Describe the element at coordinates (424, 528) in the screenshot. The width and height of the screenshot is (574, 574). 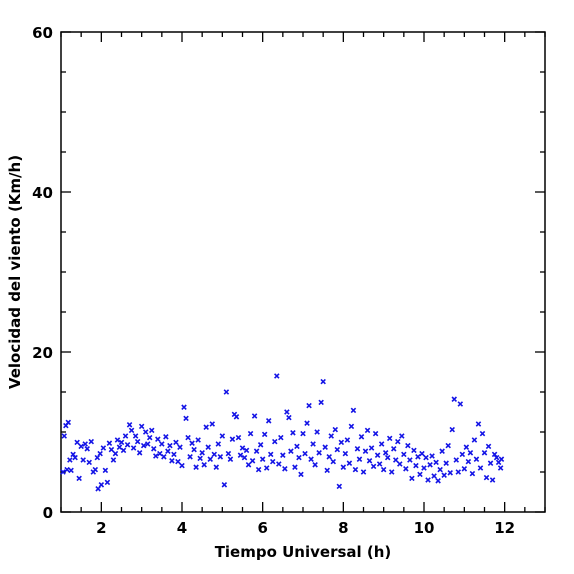
I see `x-tick-label: 10` at that location.